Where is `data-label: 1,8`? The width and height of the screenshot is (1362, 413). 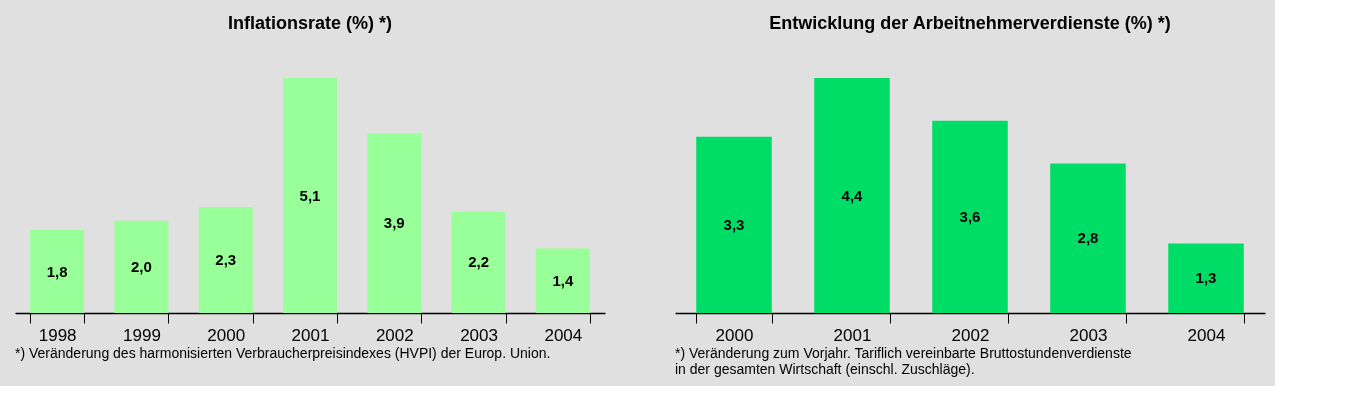
data-label: 1,8 is located at coordinates (57, 271).